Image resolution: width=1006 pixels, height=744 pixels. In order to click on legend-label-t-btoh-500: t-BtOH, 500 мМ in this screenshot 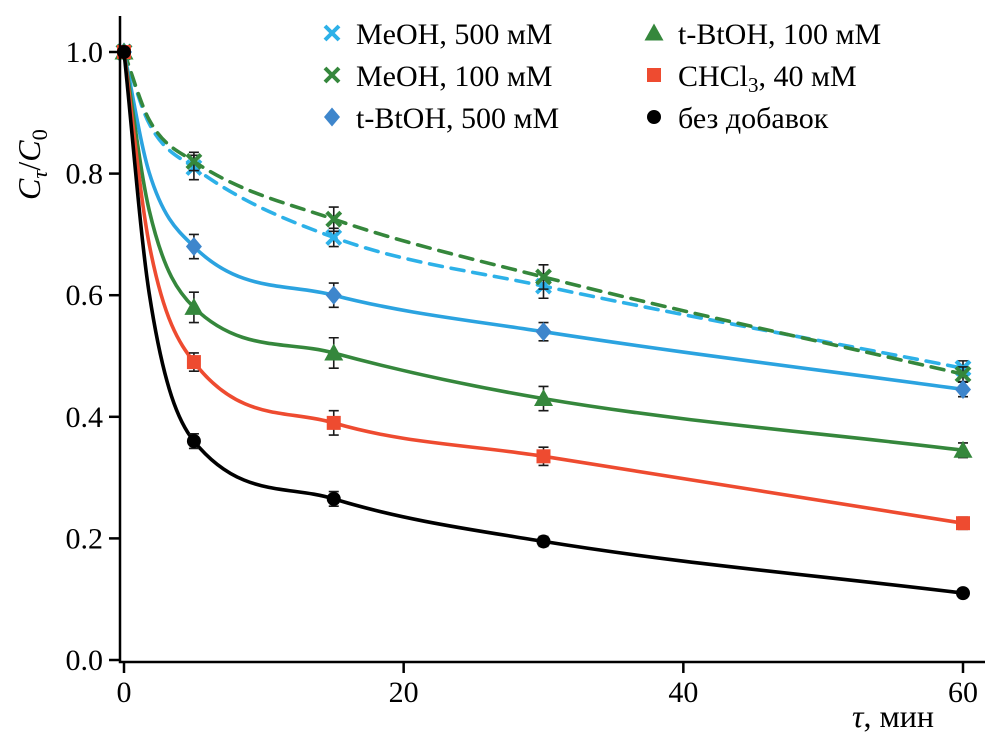, I will do `click(457, 118)`.